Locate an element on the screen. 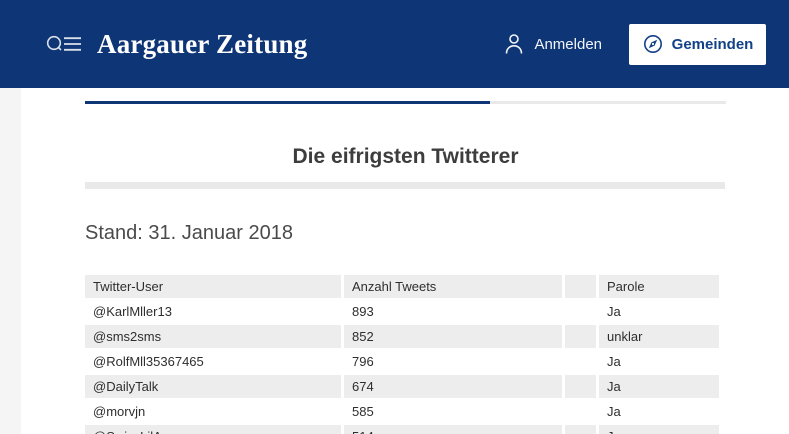  gemeinden-button: Gemeinden is located at coordinates (697, 44).